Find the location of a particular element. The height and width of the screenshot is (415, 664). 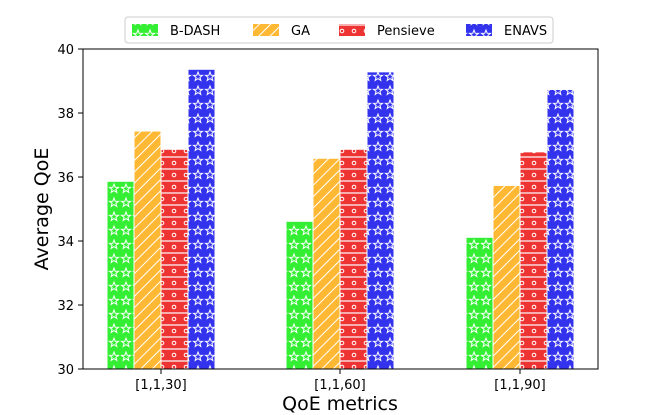

y-axis-title: Average QoE is located at coordinates (42, 209).